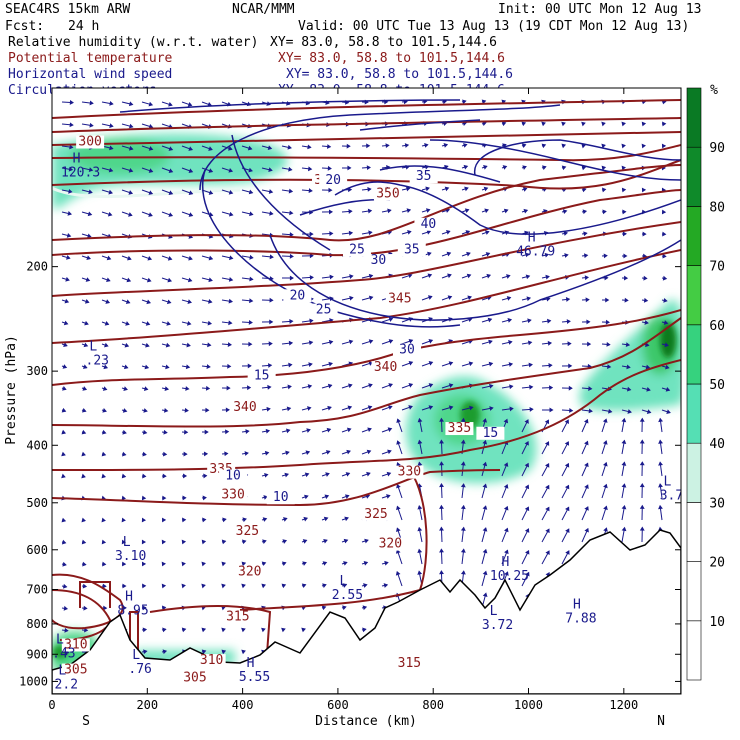 The height and width of the screenshot is (740, 740). I want to click on direction-label-north: N, so click(661, 721).